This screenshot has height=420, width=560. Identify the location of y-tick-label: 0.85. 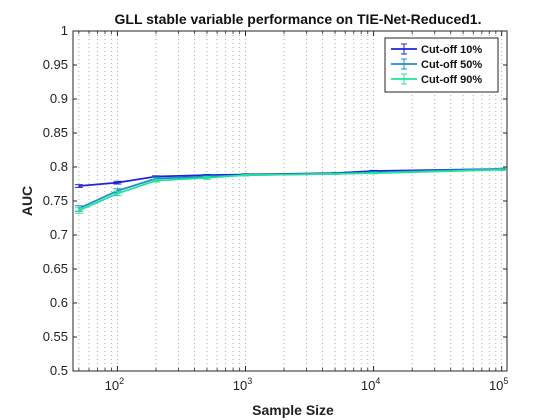
(55, 132).